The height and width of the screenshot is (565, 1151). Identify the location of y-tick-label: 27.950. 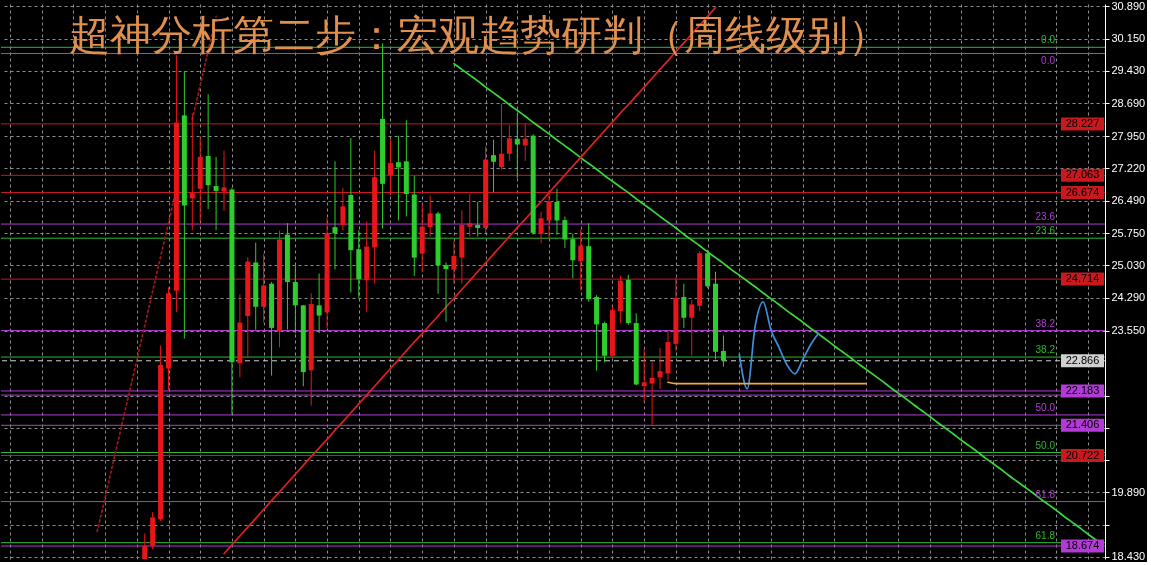
(1128, 135).